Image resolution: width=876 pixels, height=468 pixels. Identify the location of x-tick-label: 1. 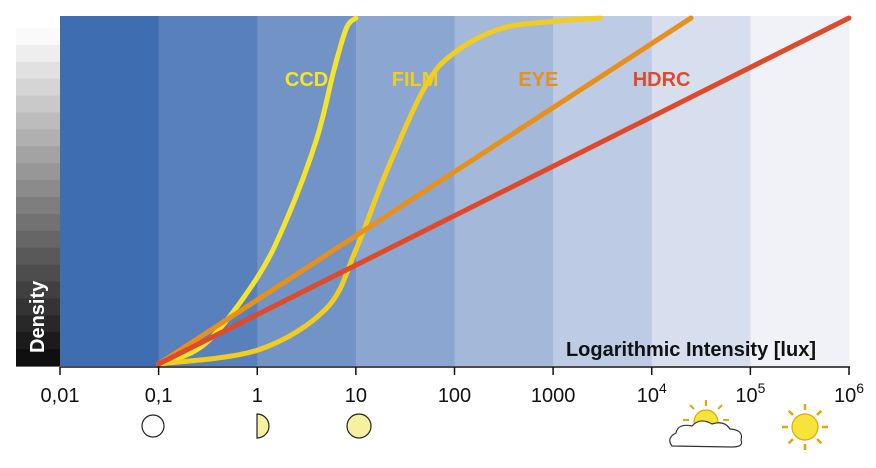
(257, 396).